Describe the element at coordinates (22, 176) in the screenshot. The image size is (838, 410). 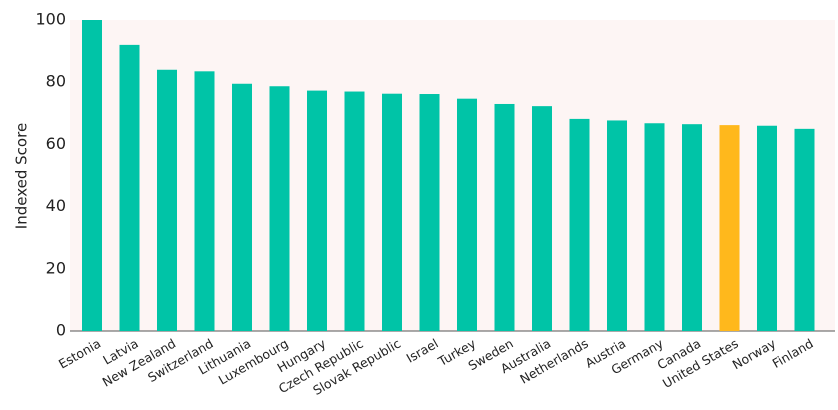
I see `y-axis-label: Indexed Score` at that location.